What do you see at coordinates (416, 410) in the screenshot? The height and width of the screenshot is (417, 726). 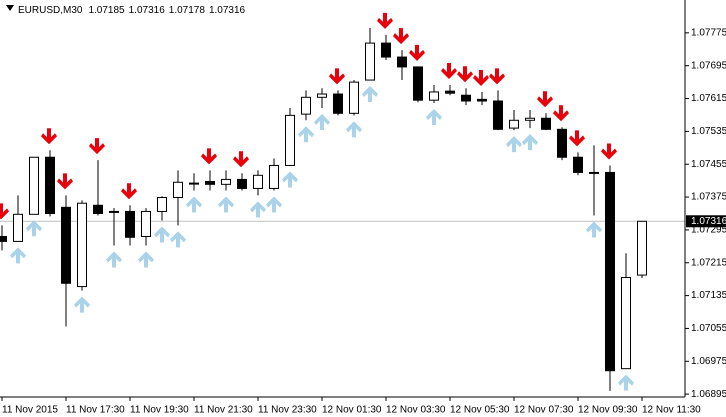 I see `x-tick-label: 12 Nov 03:30` at bounding box center [416, 410].